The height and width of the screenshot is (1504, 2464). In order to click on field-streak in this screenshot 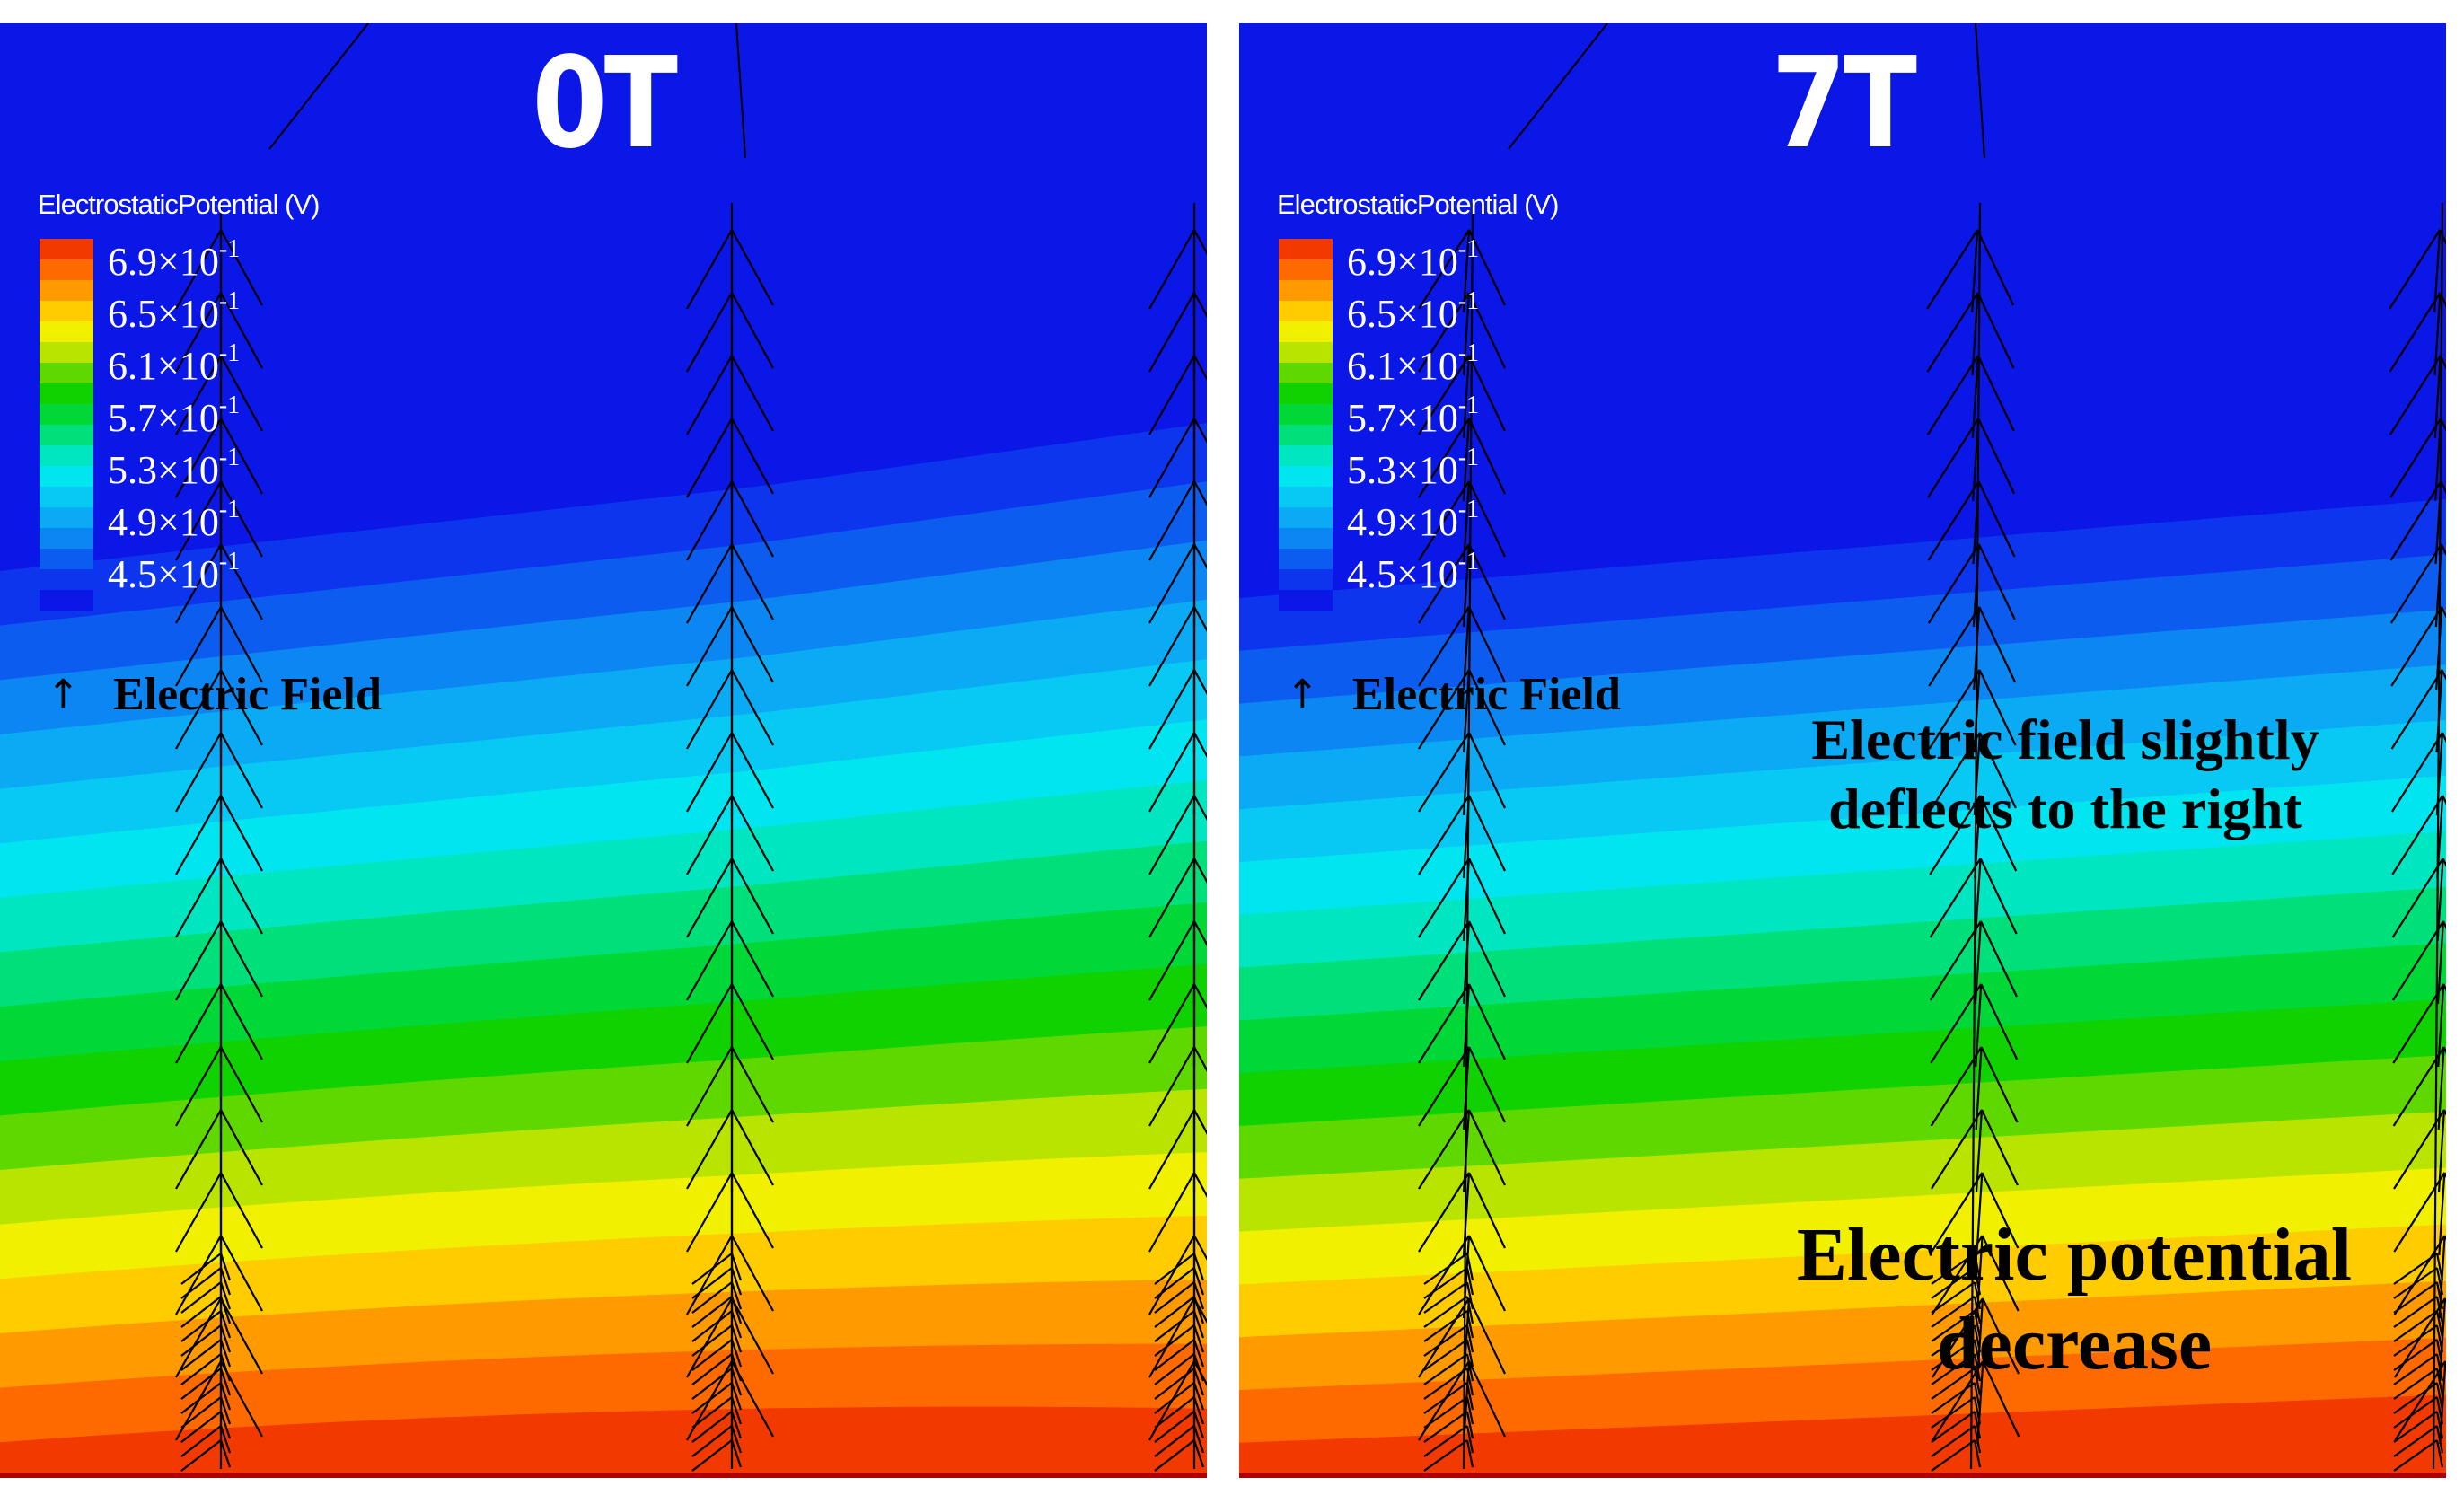, I will do `click(740, 91)`.